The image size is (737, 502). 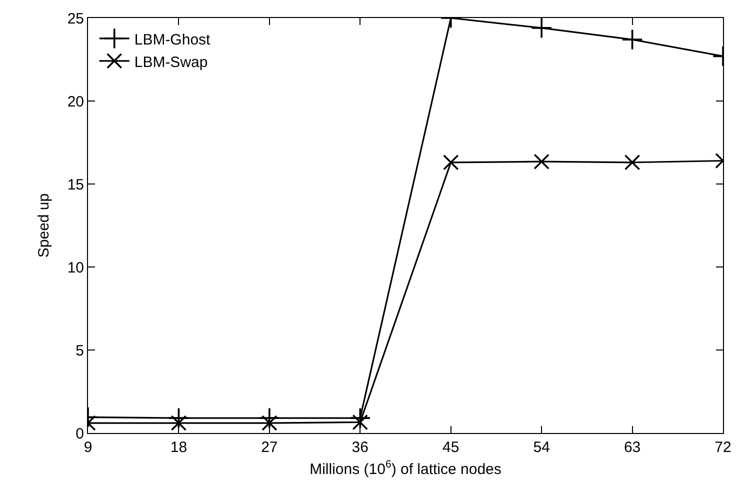 What do you see at coordinates (75, 101) in the screenshot?
I see `y-tick-label: 20` at bounding box center [75, 101].